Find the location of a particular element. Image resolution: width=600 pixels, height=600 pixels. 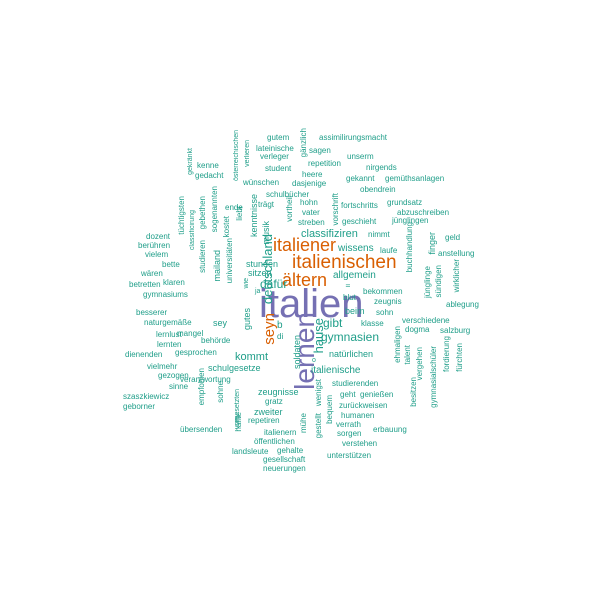

word: sogenannten is located at coordinates (214, 209).